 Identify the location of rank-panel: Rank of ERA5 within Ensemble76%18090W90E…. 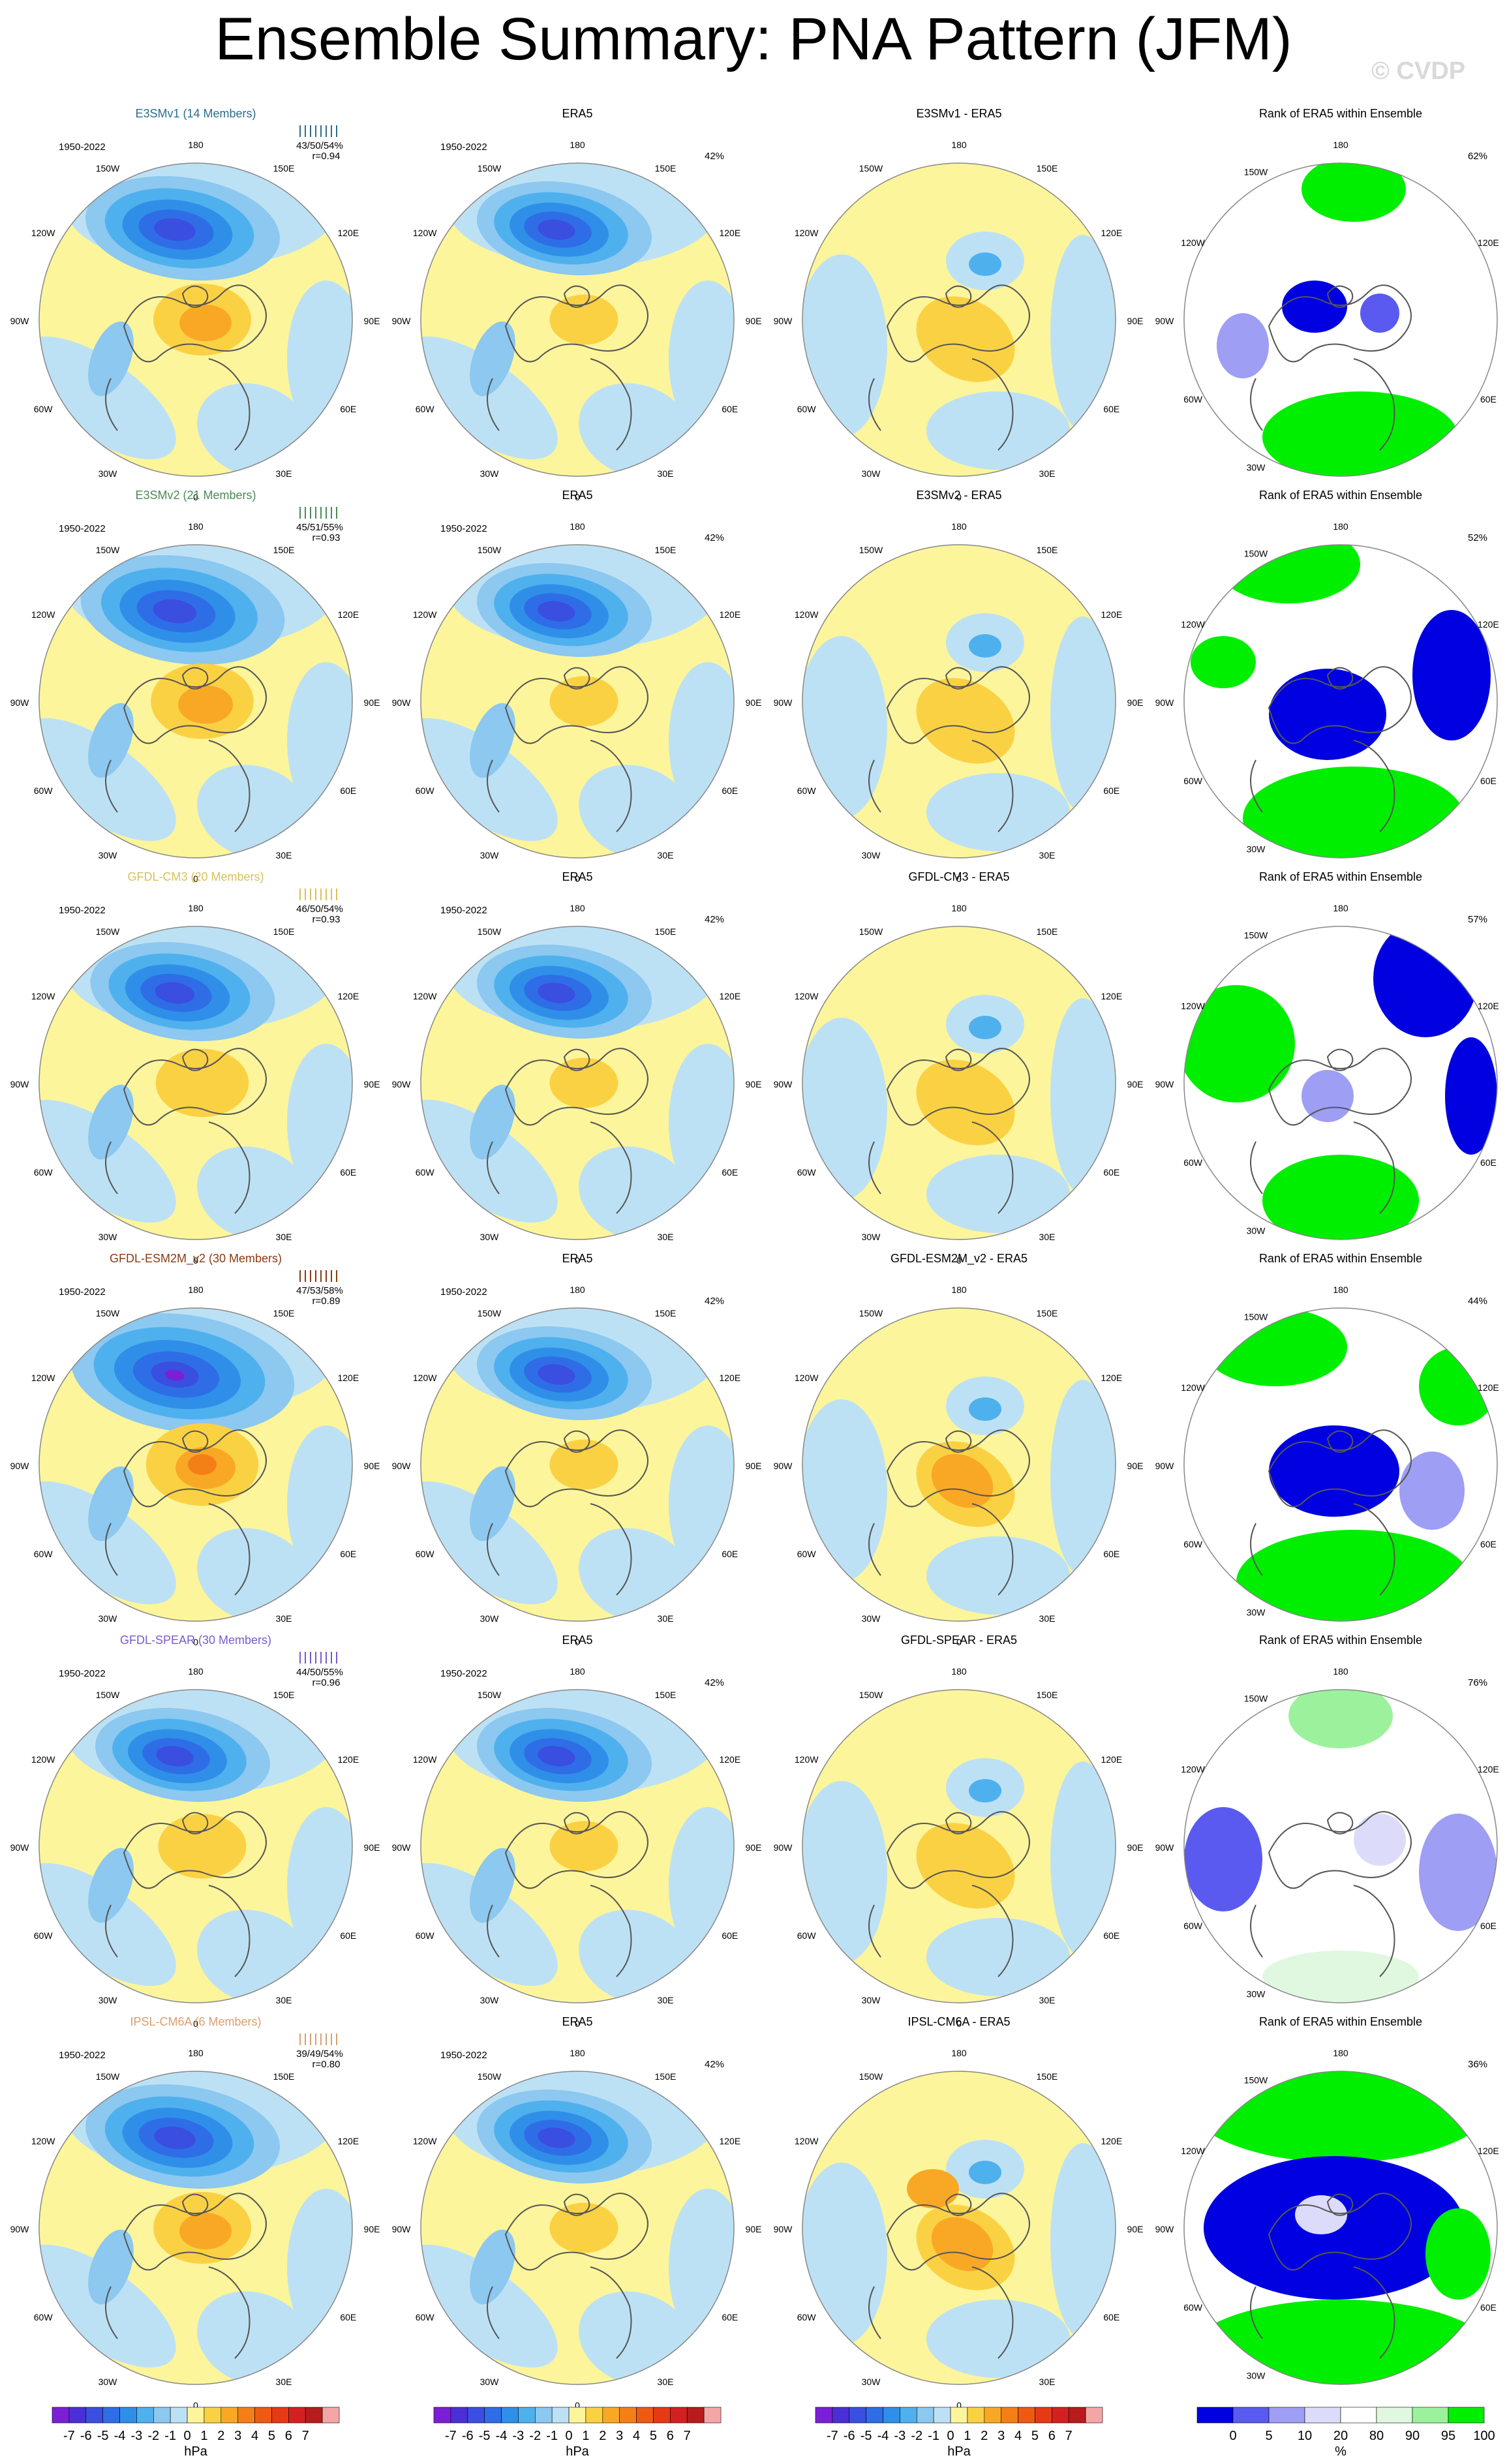
(1327, 1818).